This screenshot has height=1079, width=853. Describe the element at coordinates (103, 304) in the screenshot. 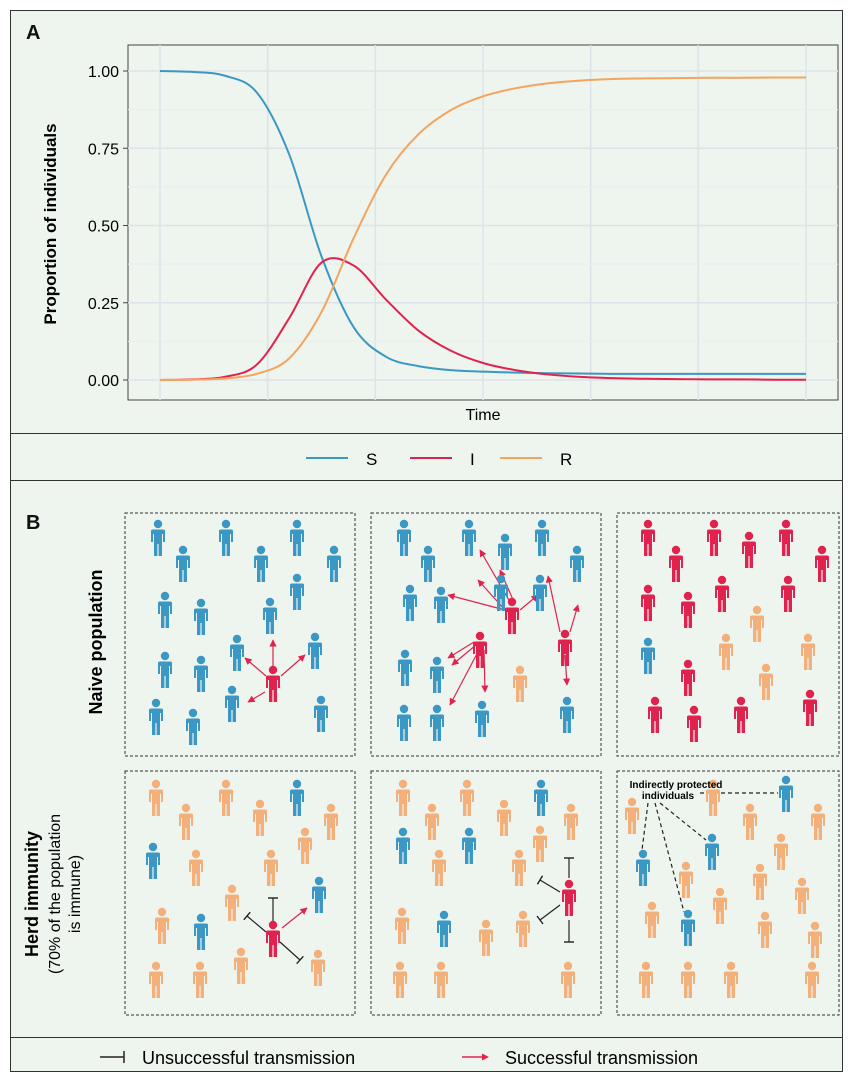

I see `y-tick-label: 0.25` at that location.